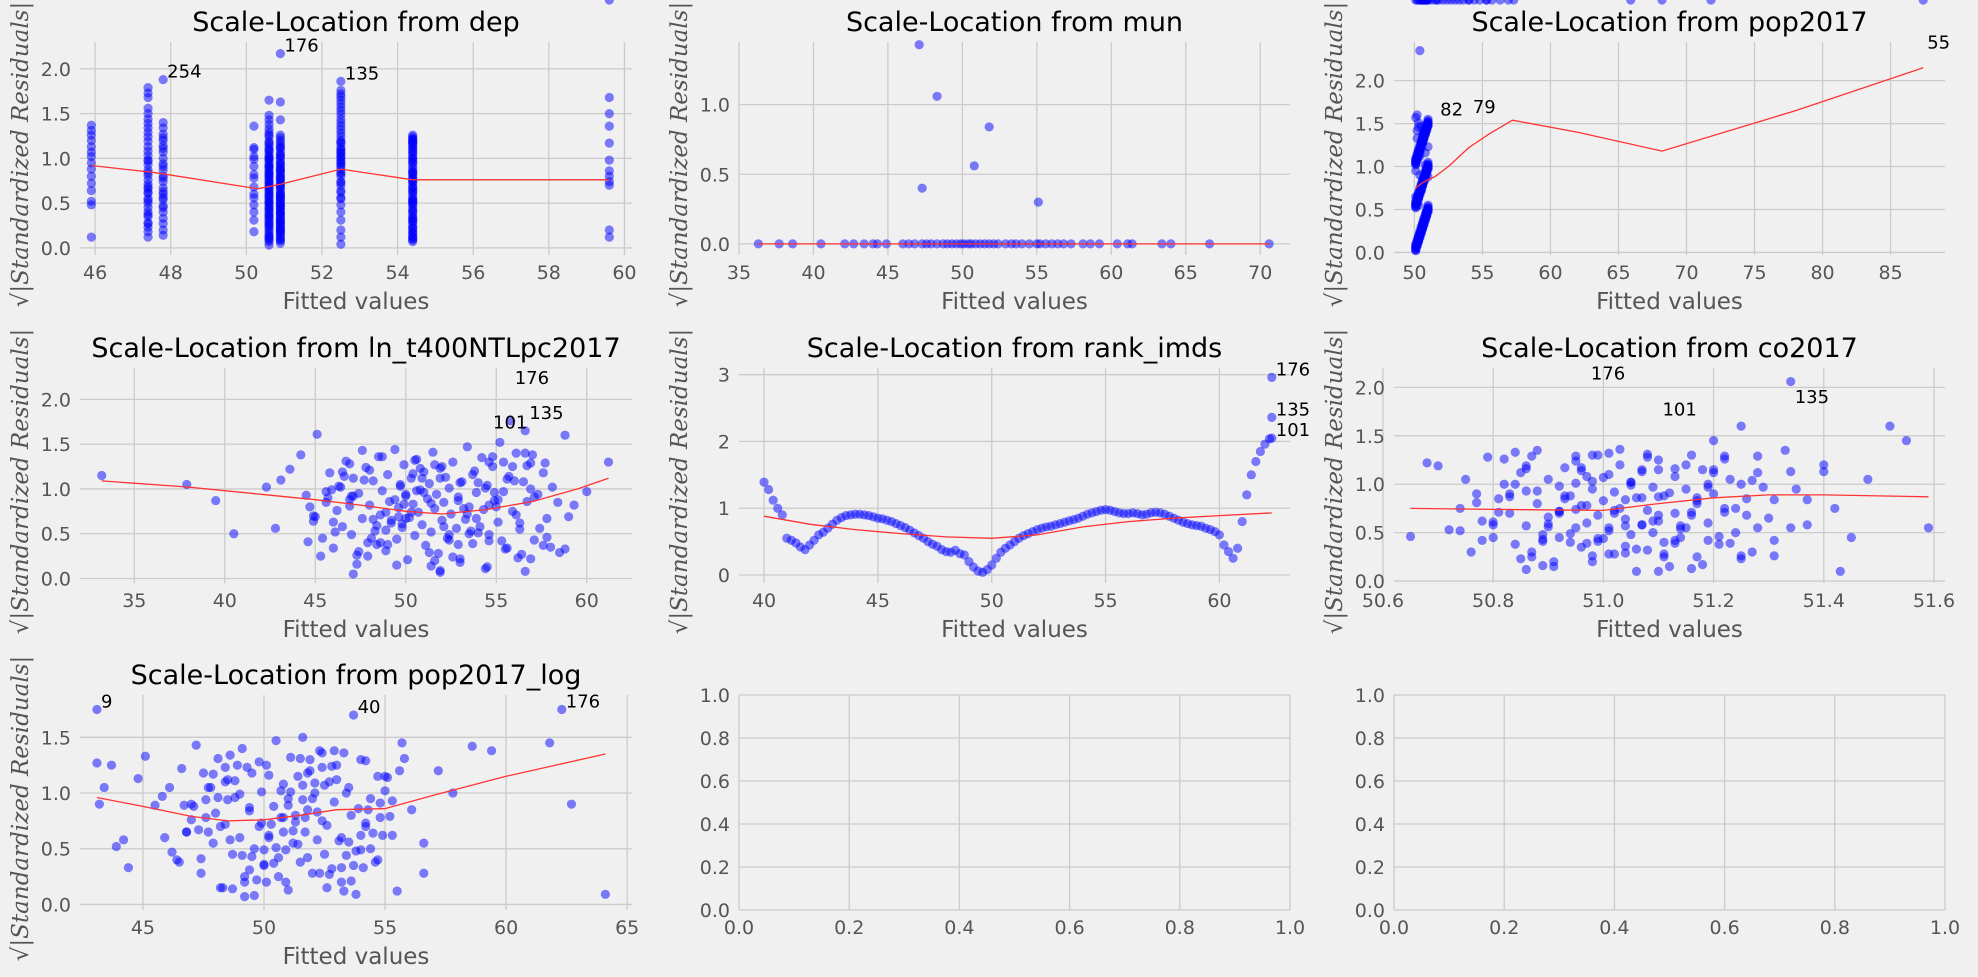 This screenshot has width=1978, height=977. Describe the element at coordinates (1824, 601) in the screenshot. I see `x-tick-label: 51.4` at that location.